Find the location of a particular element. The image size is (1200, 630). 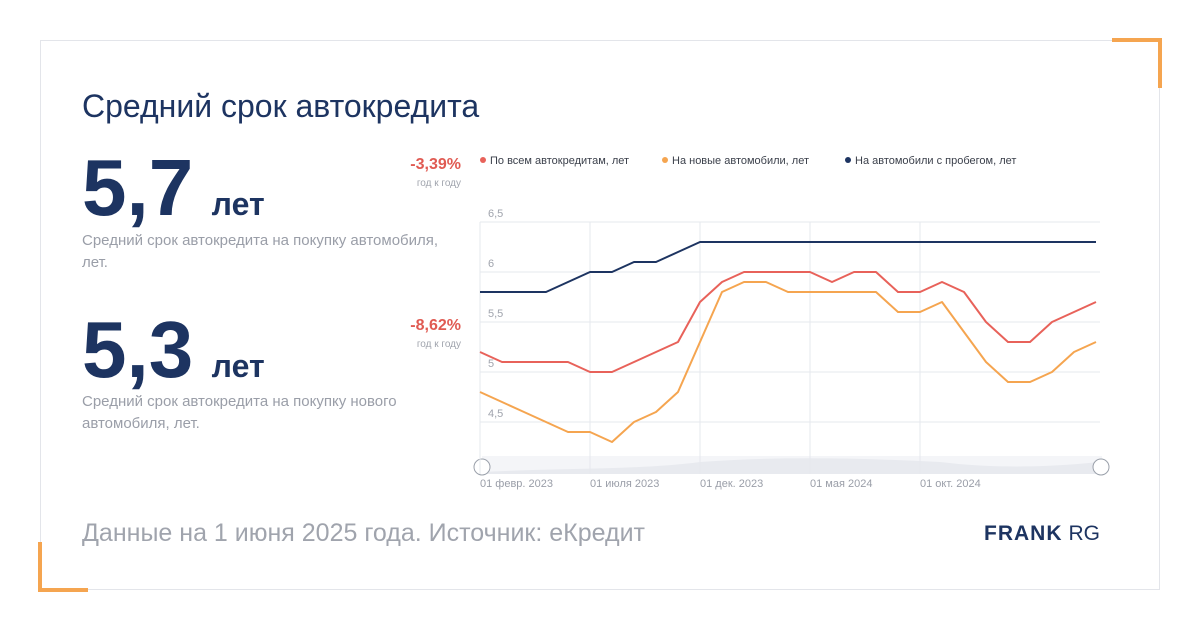

stat-change: -8,62% is located at coordinates (435, 325).